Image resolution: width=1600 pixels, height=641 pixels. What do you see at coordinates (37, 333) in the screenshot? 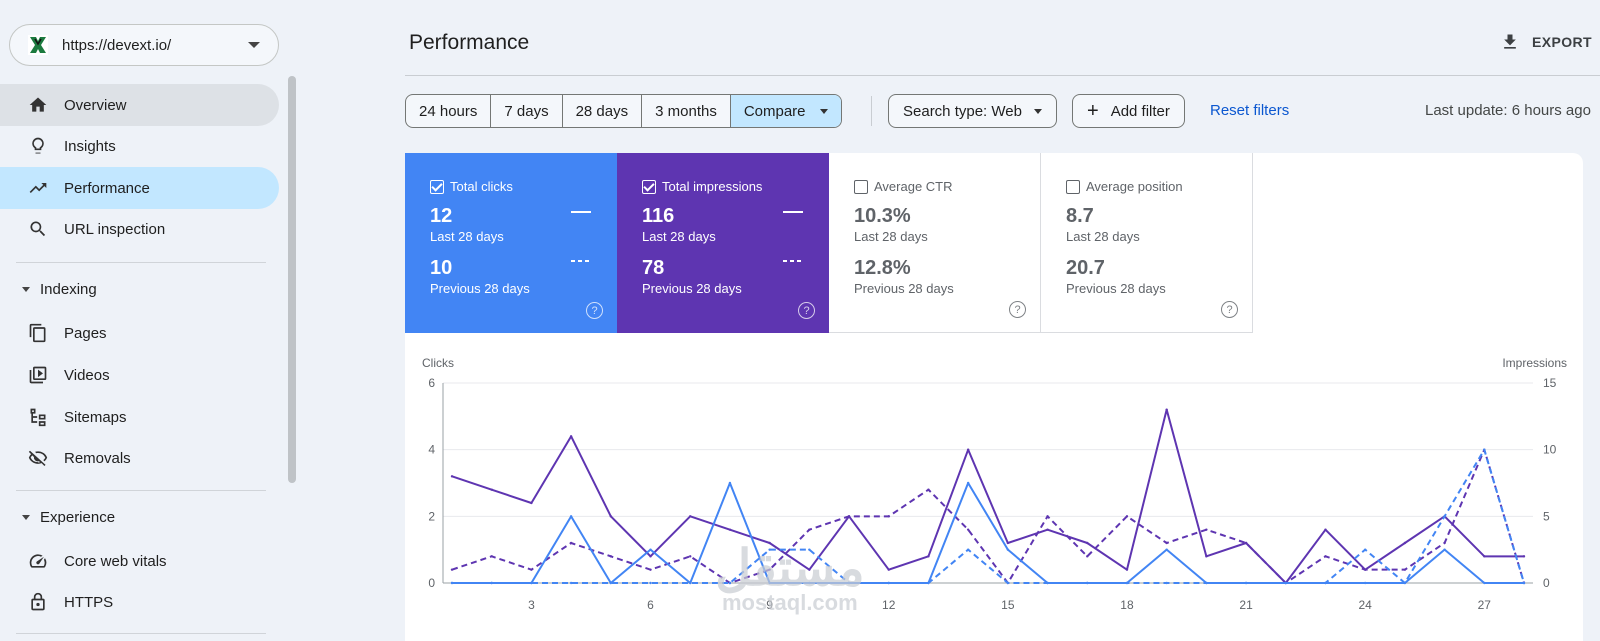
I see `pages-icon` at bounding box center [37, 333].